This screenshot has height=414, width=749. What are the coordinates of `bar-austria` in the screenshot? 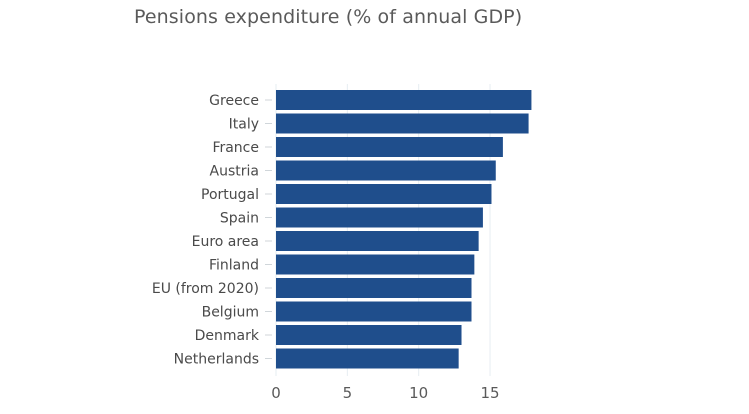 It's located at (386, 170).